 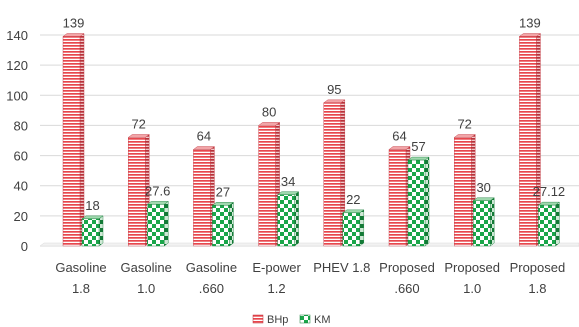 I want to click on legend: BHp KM, so click(x=291, y=320).